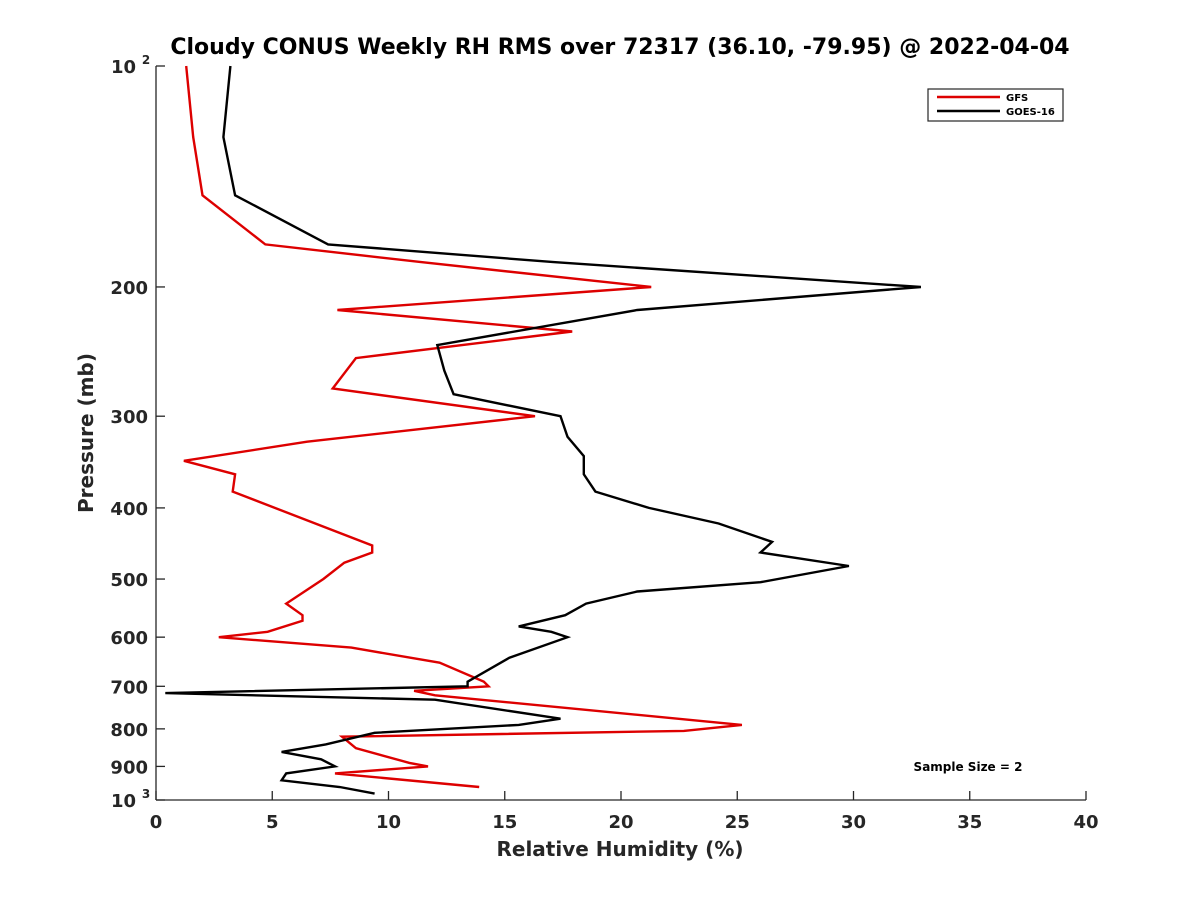  I want to click on x-tick-label: 5, so click(272, 822).